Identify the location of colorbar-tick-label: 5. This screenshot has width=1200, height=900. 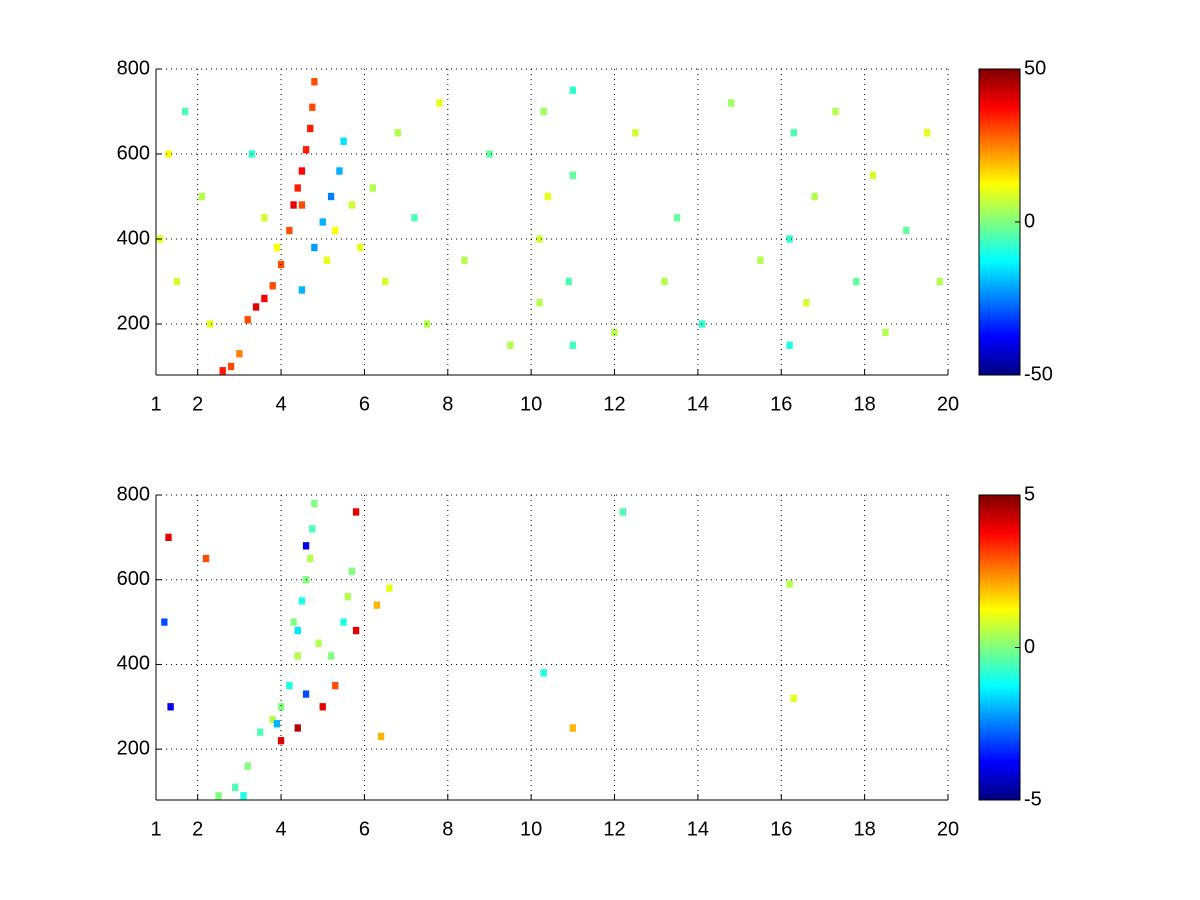
(1029, 494).